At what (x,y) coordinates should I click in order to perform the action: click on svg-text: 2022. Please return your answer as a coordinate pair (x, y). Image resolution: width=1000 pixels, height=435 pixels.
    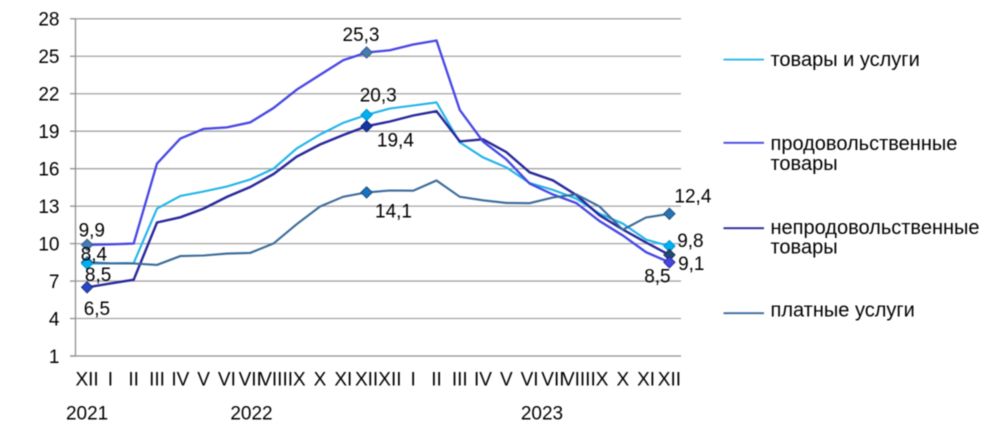
    Looking at the image, I should click on (251, 414).